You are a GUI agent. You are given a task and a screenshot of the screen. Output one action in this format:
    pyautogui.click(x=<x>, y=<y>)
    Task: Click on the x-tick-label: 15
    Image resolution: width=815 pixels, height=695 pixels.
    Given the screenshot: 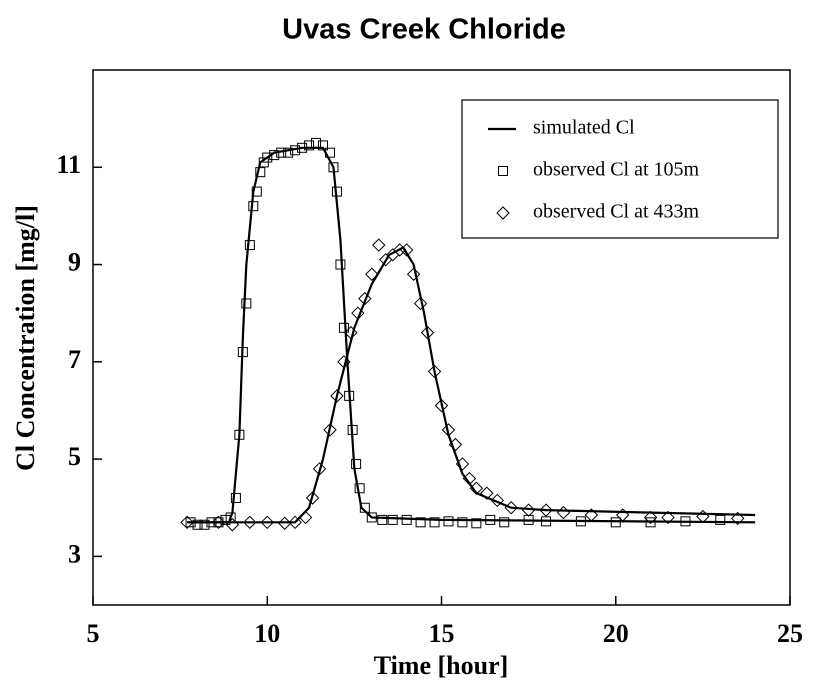 What is the action you would take?
    pyautogui.click(x=442, y=633)
    